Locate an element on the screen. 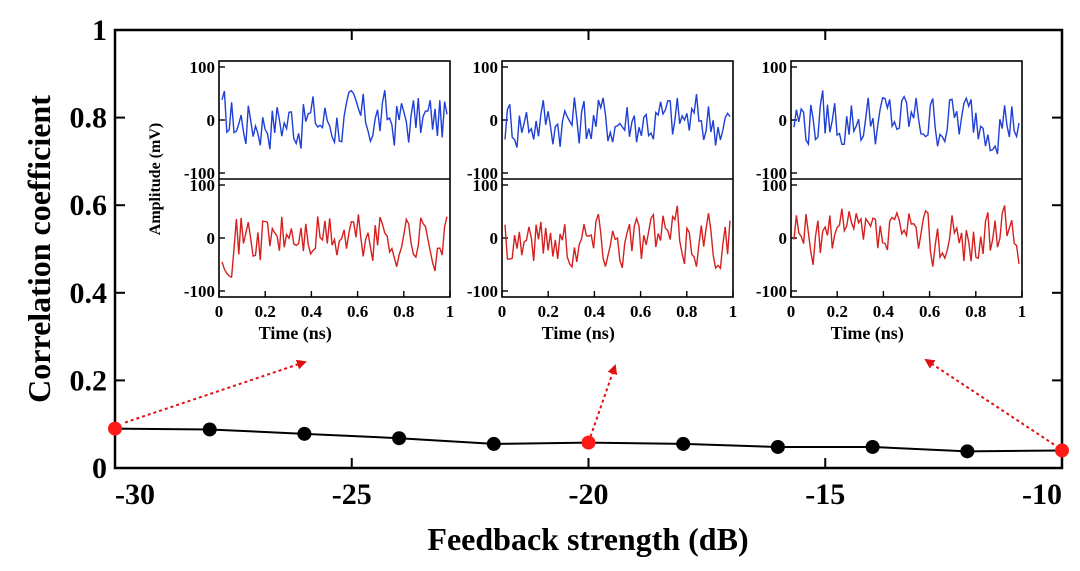 This screenshot has width=1080, height=571. inset-arrows is located at coordinates (589, 402).